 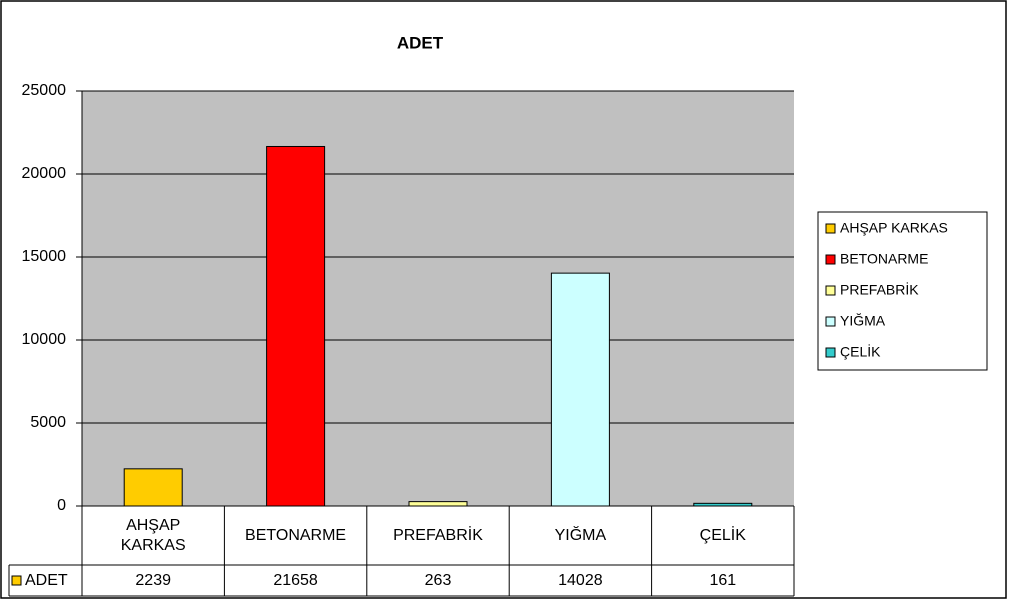 What do you see at coordinates (46, 580) in the screenshot?
I see `table-series-name: ADET` at bounding box center [46, 580].